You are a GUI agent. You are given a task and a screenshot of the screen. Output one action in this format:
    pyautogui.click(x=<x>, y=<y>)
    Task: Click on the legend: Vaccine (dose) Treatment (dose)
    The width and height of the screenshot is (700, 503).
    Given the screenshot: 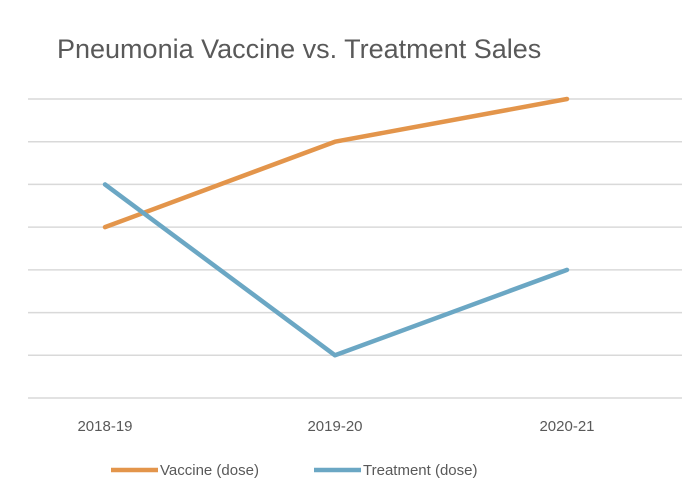 What is the action you would take?
    pyautogui.click(x=294, y=470)
    